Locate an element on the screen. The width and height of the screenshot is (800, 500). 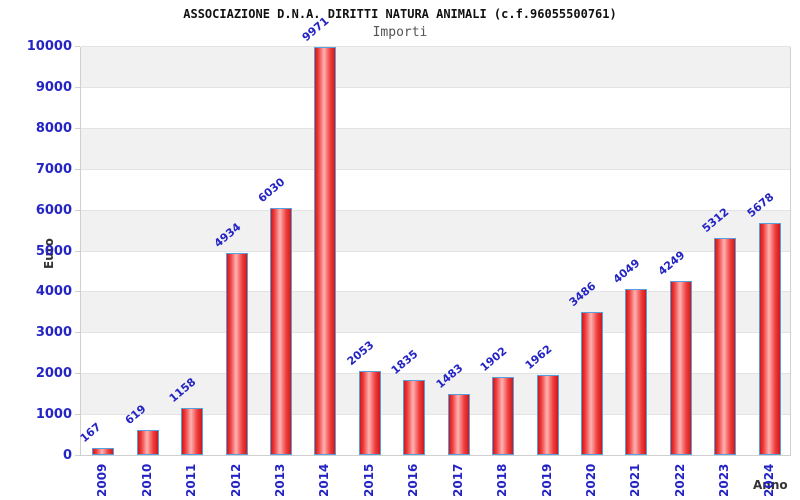
bar-2014 is located at coordinates (325, 251).